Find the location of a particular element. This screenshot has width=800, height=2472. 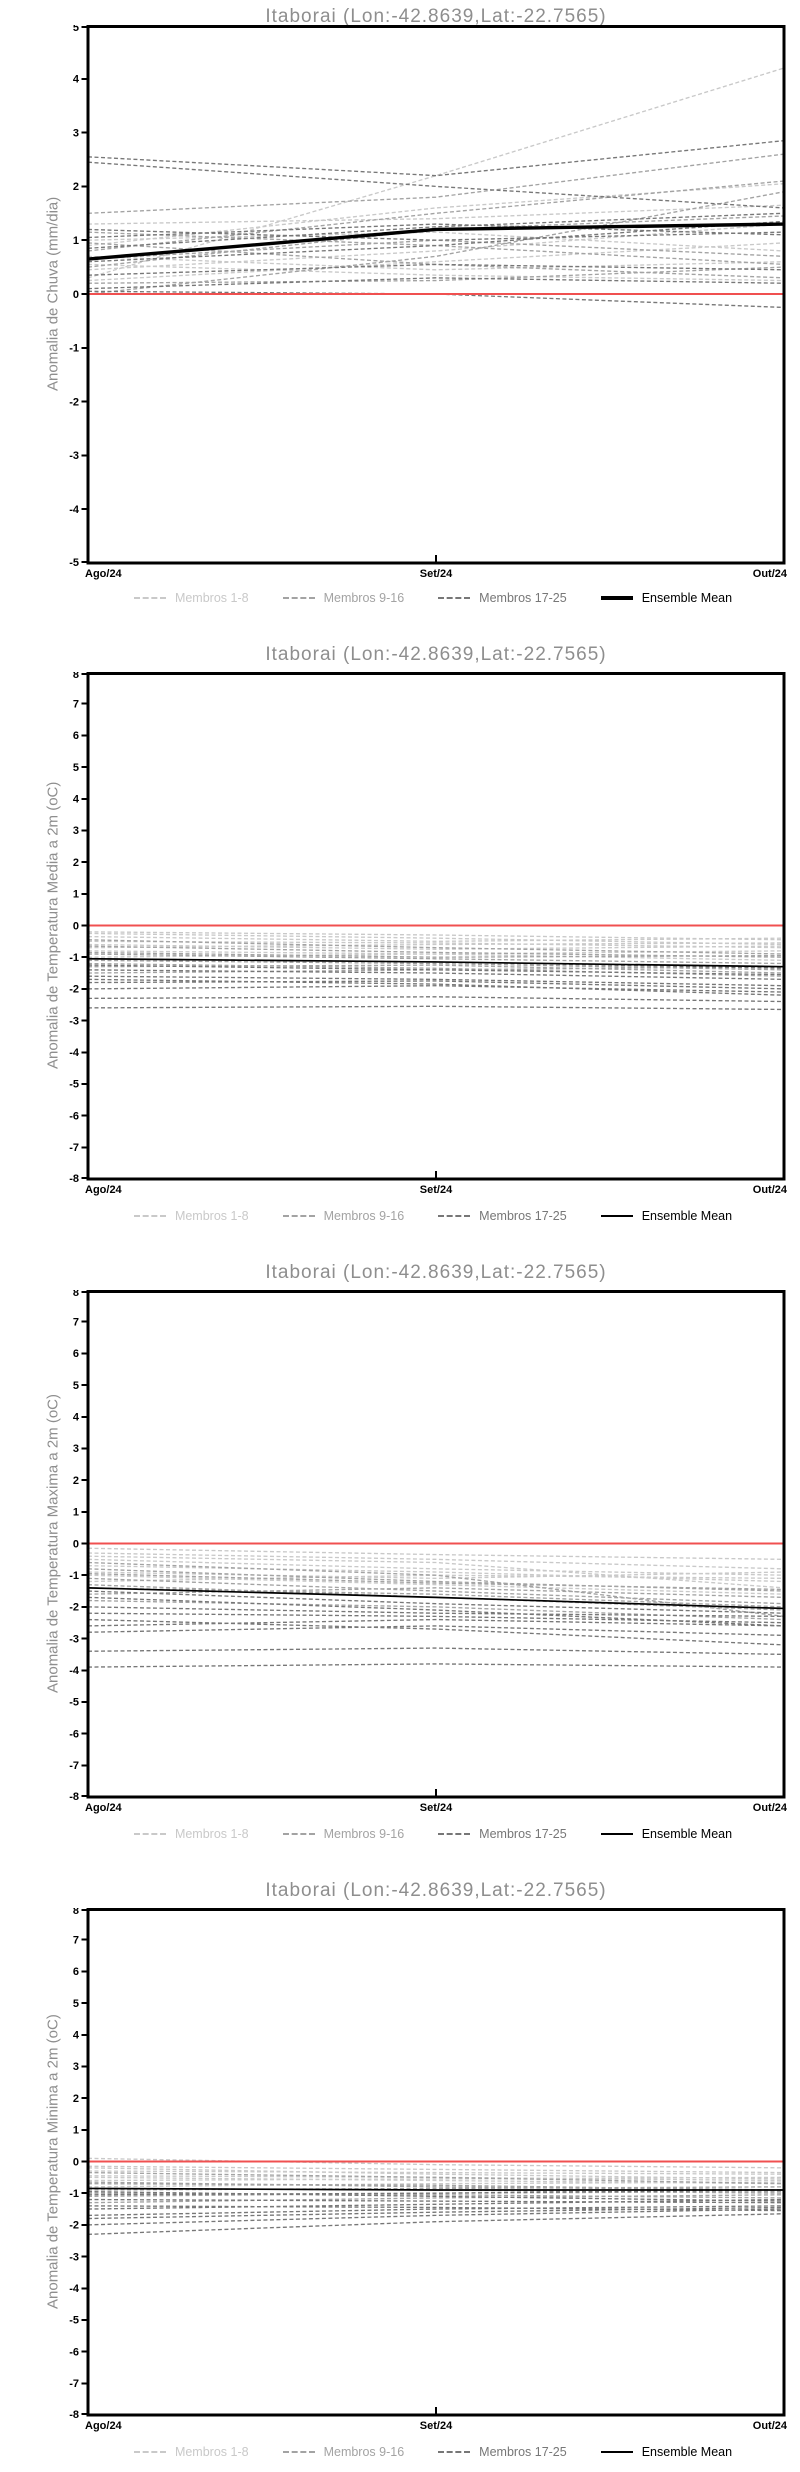

legend-label: Ensemble Mean is located at coordinates (687, 598).